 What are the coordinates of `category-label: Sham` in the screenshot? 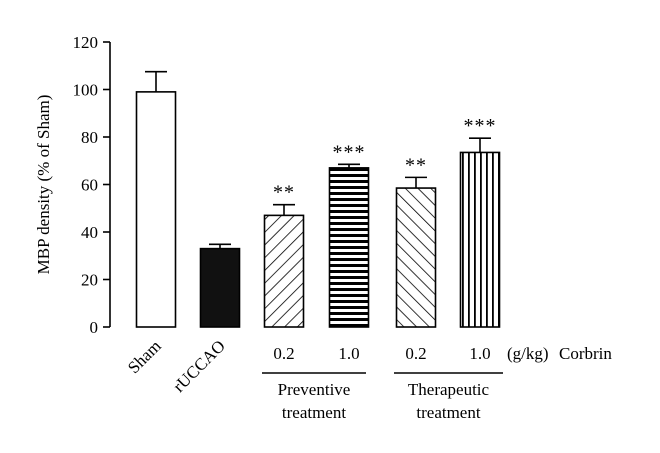 It's located at (144, 356).